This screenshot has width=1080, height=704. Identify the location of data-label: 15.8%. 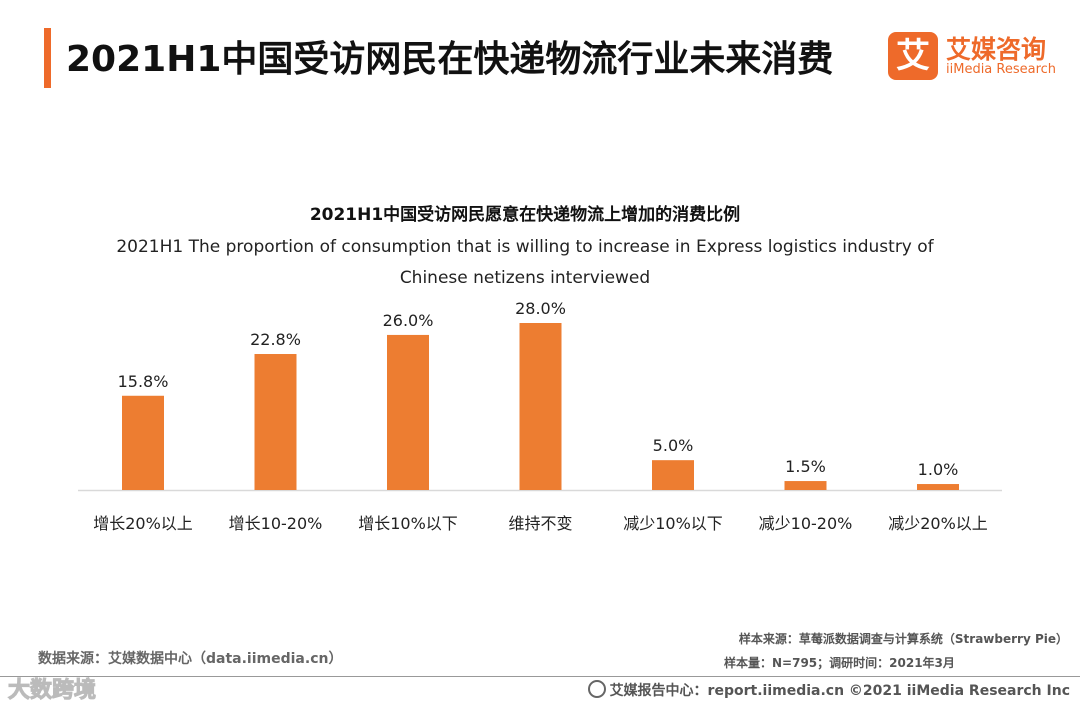
(143, 381).